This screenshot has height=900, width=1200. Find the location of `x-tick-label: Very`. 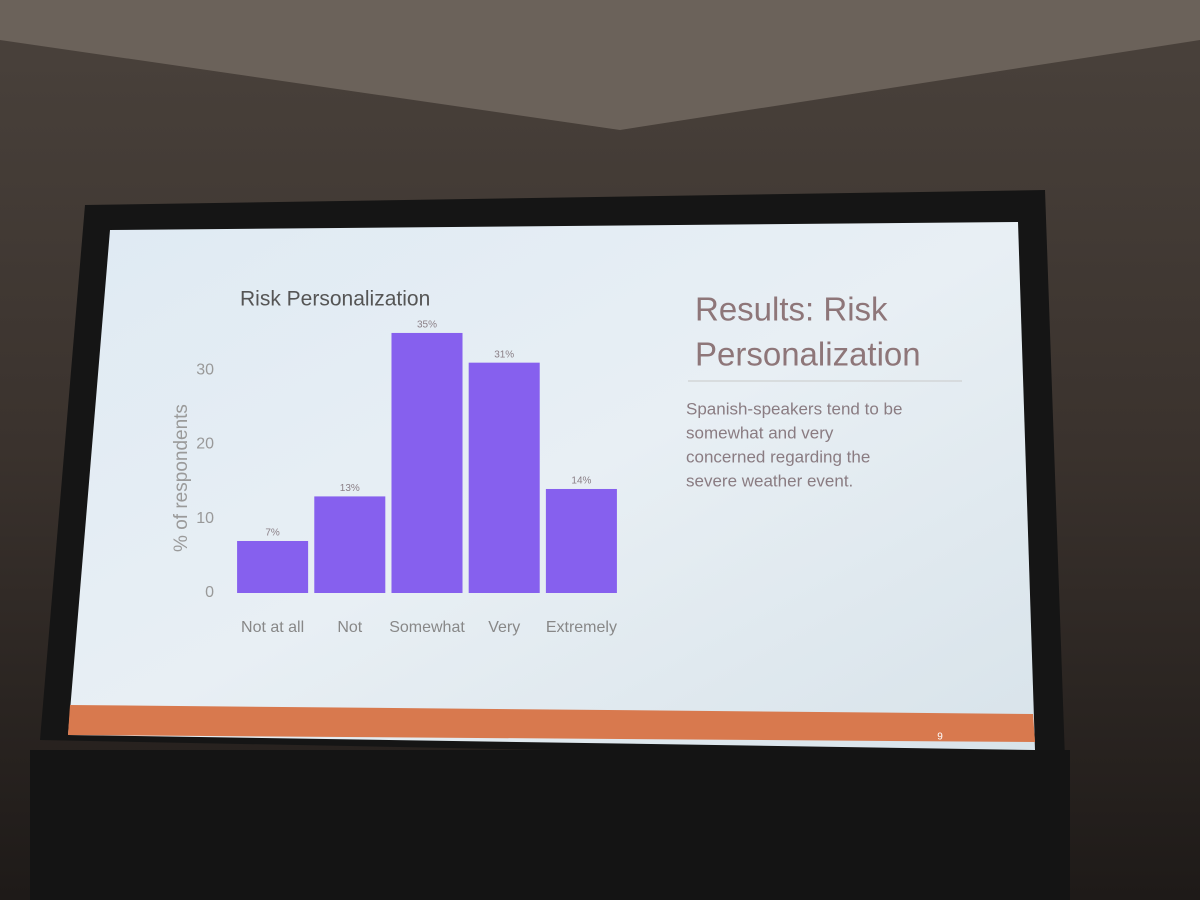

x-tick-label: Very is located at coordinates (504, 627).